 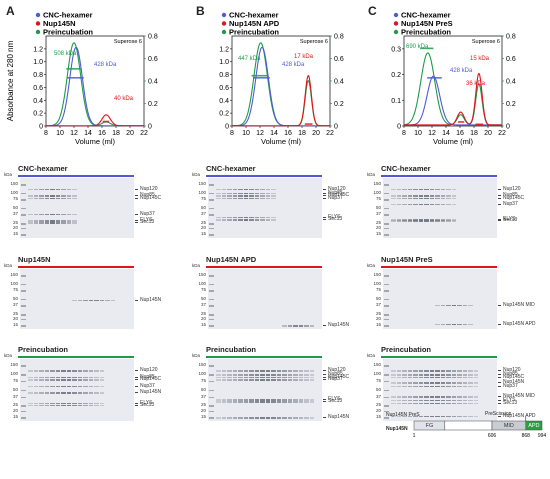 I want to click on kda-unit: kDa, so click(x=196, y=174).